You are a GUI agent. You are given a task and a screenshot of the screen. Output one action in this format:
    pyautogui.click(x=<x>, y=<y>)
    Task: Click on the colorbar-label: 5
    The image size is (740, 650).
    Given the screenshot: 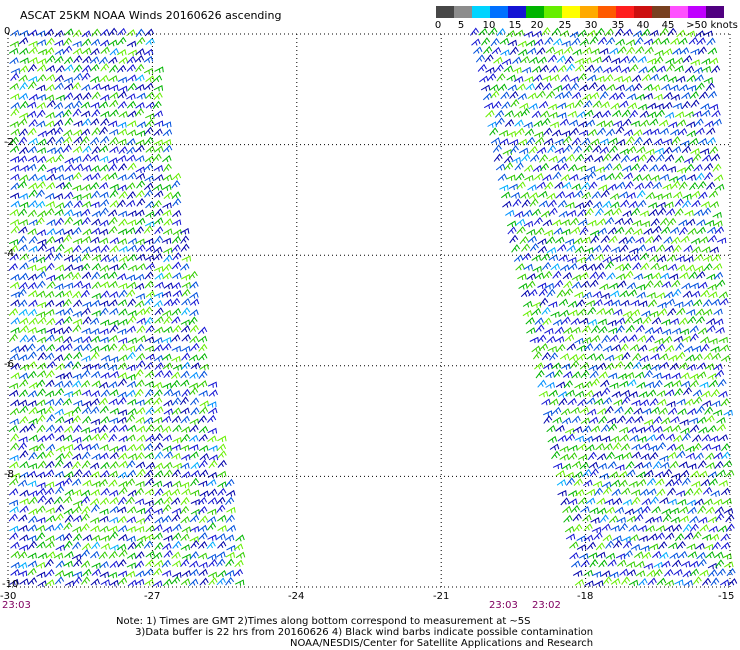 What is the action you would take?
    pyautogui.click(x=461, y=25)
    